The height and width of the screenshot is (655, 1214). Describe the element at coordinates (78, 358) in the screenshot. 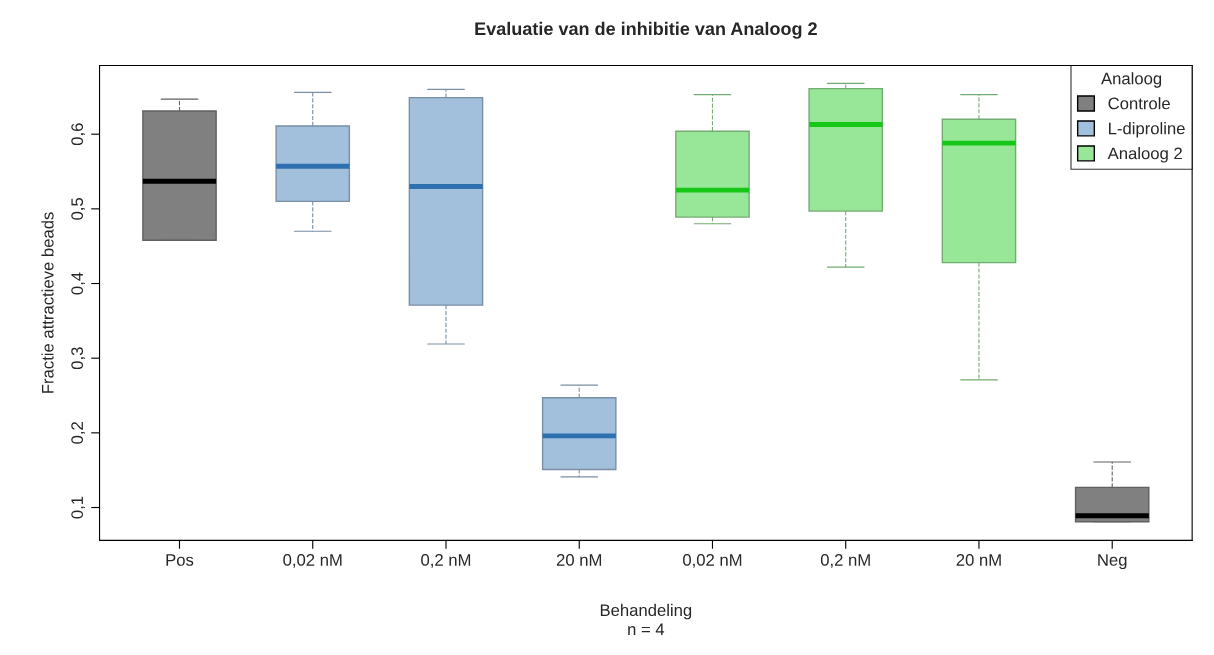

I see `y-tick-label: 0,3` at that location.